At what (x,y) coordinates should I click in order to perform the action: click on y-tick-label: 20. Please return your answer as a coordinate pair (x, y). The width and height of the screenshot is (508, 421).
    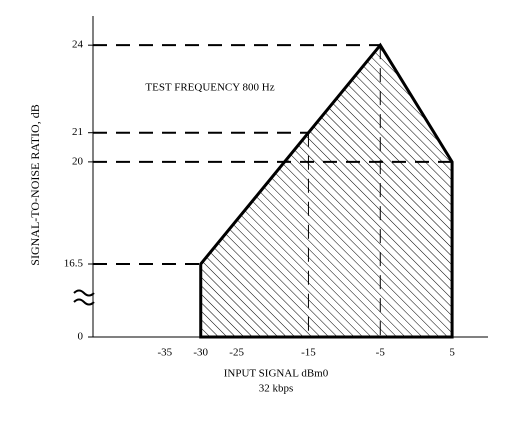
    Looking at the image, I should click on (78, 161).